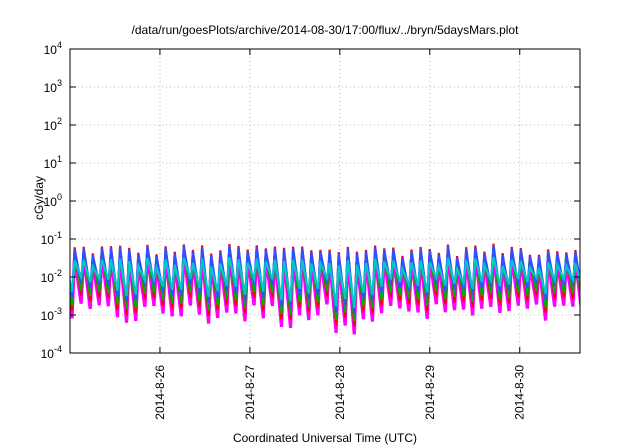 The width and height of the screenshot is (640, 448). Describe the element at coordinates (520, 392) in the screenshot. I see `x-tick-label: 2014-8-30` at that location.